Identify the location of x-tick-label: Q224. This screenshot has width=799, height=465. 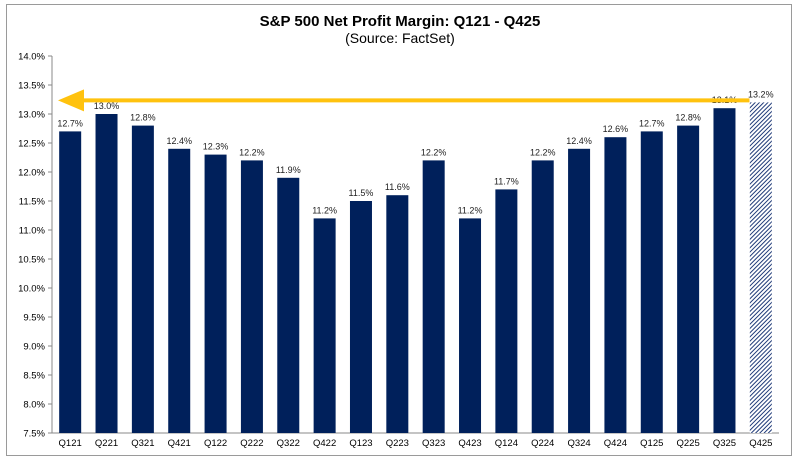
(542, 443).